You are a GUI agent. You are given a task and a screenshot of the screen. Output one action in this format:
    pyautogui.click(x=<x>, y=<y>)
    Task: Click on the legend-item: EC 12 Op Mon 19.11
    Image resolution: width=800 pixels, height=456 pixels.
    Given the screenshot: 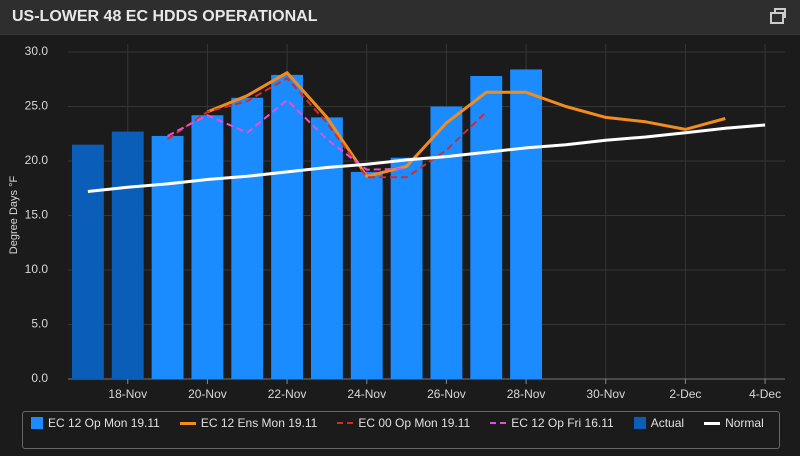 What is the action you would take?
    pyautogui.click(x=95, y=423)
    